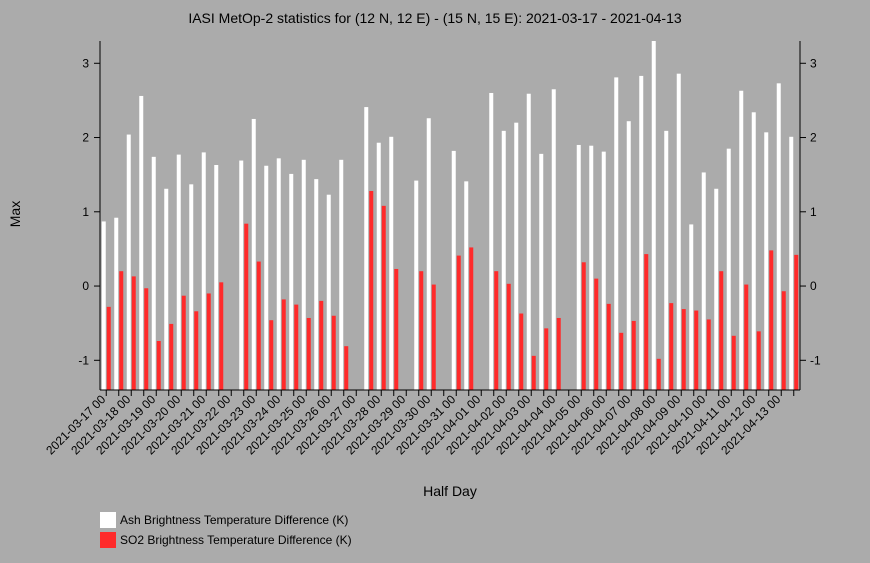  Describe the element at coordinates (83, 360) in the screenshot. I see `y-tick-label-left: -1` at that location.